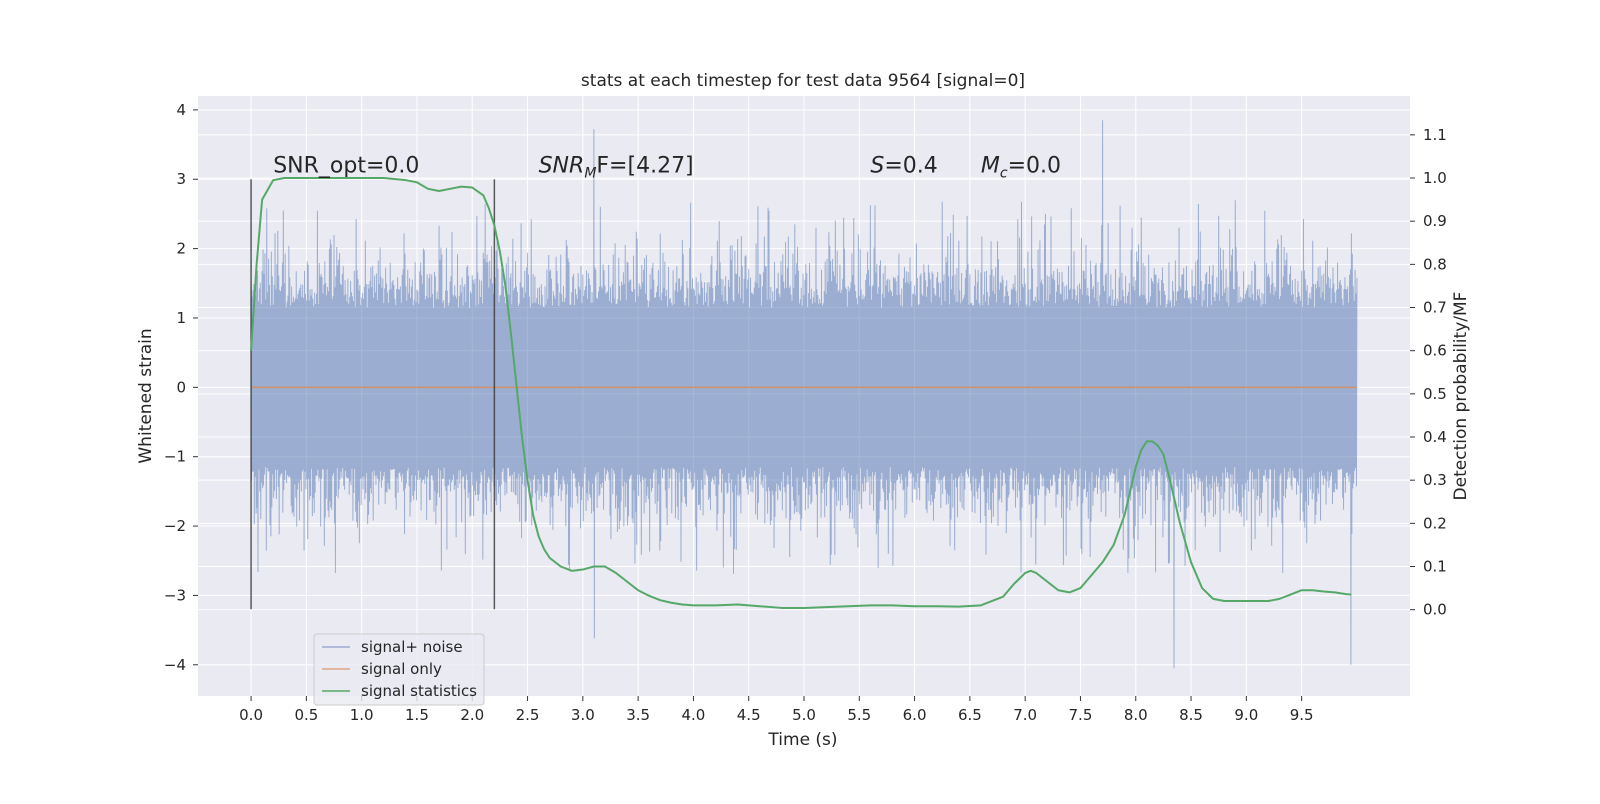 The height and width of the screenshot is (804, 1600). What do you see at coordinates (1435, 221) in the screenshot?
I see `y-right-tick-label: 0.9` at bounding box center [1435, 221].